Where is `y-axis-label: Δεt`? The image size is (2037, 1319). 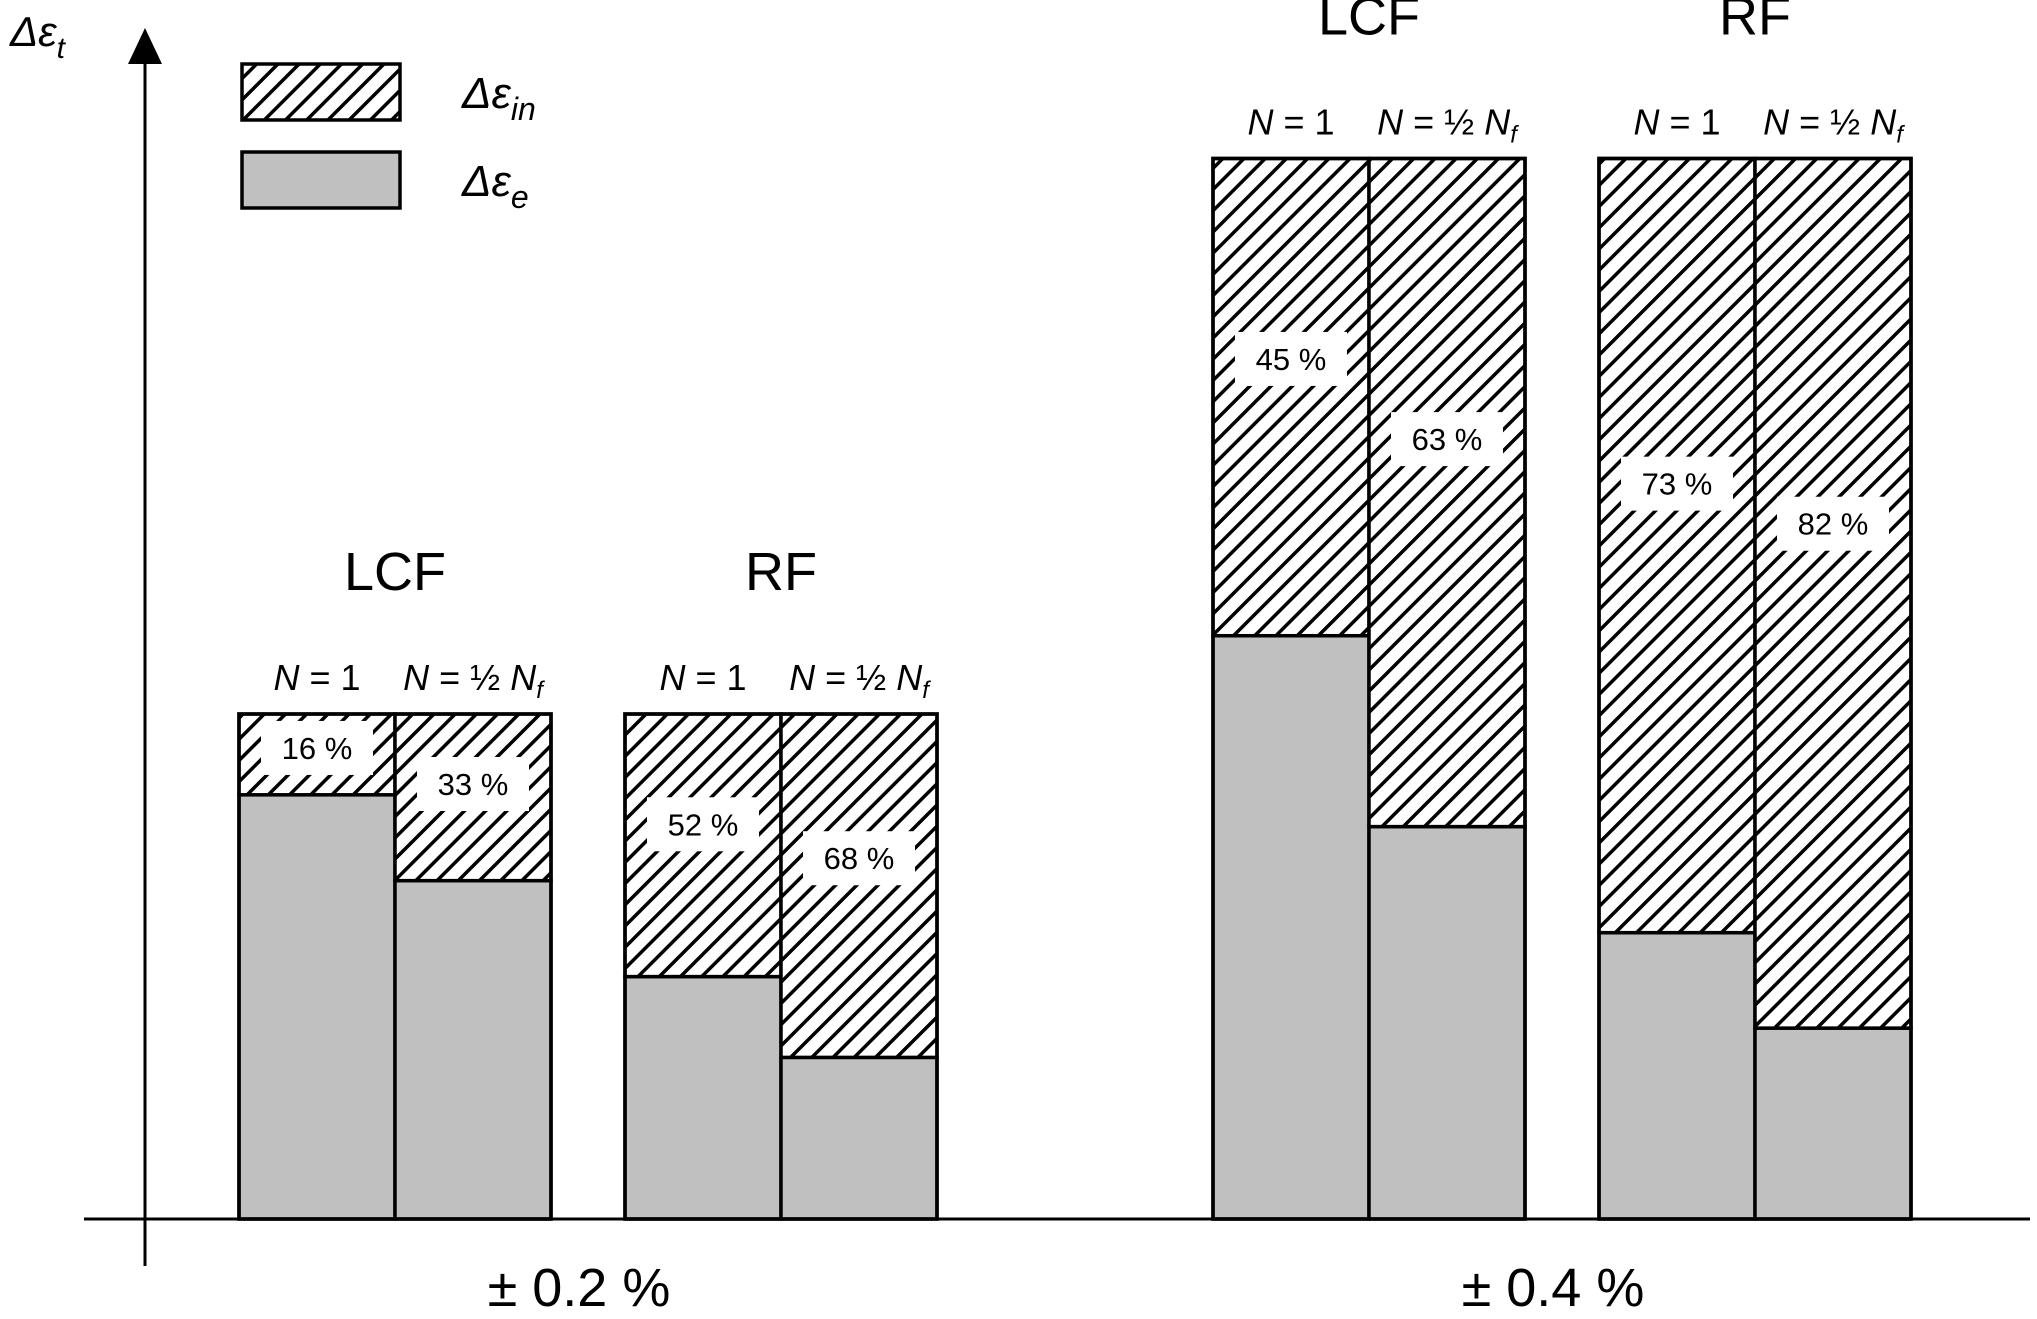
y-axis-label: Δεt is located at coordinates (38, 36).